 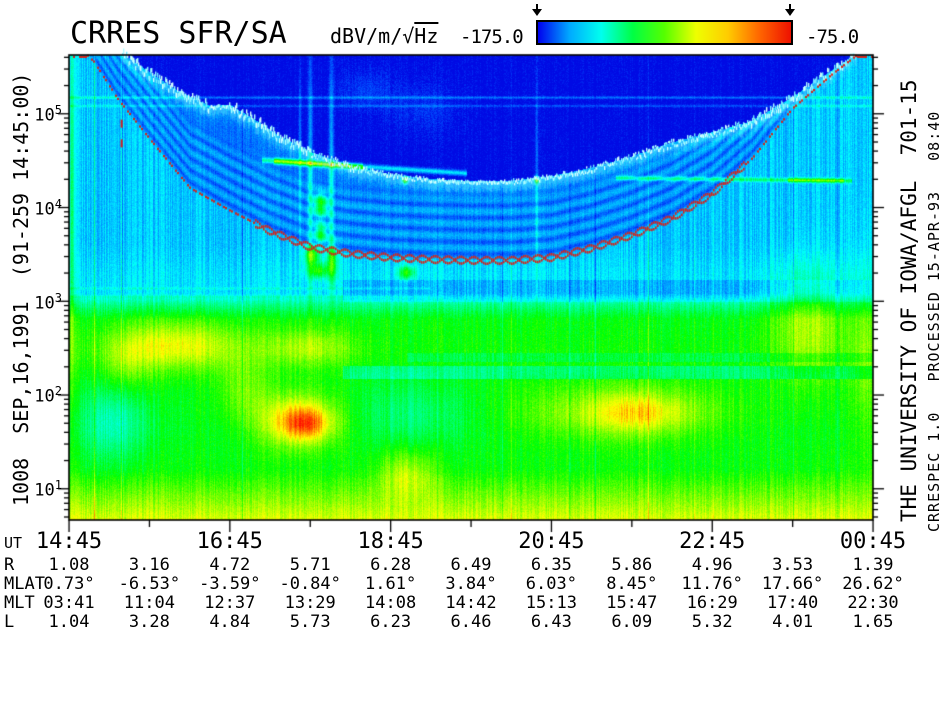 What do you see at coordinates (551, 565) in the screenshot?
I see `ephemeris-value: 6.35` at bounding box center [551, 565].